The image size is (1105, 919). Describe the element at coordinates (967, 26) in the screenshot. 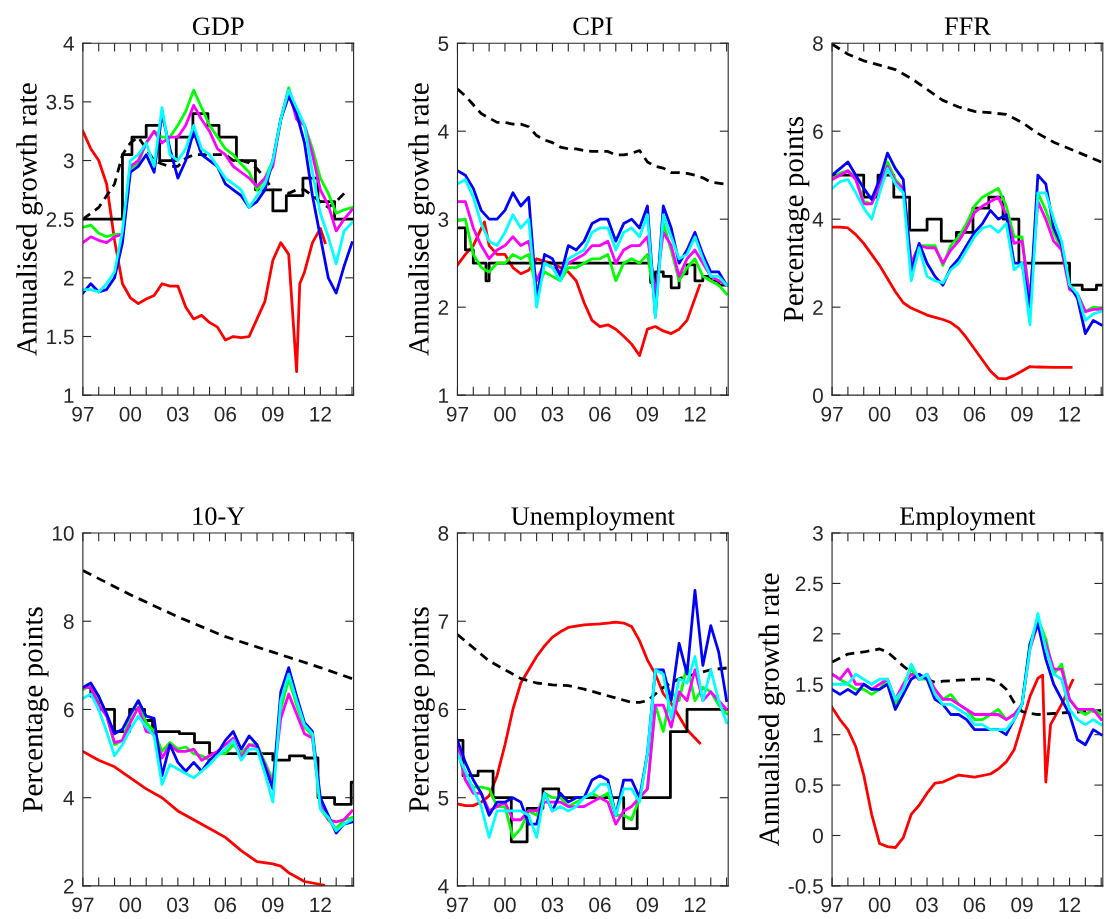

I see `chart-title: FFR` at that location.